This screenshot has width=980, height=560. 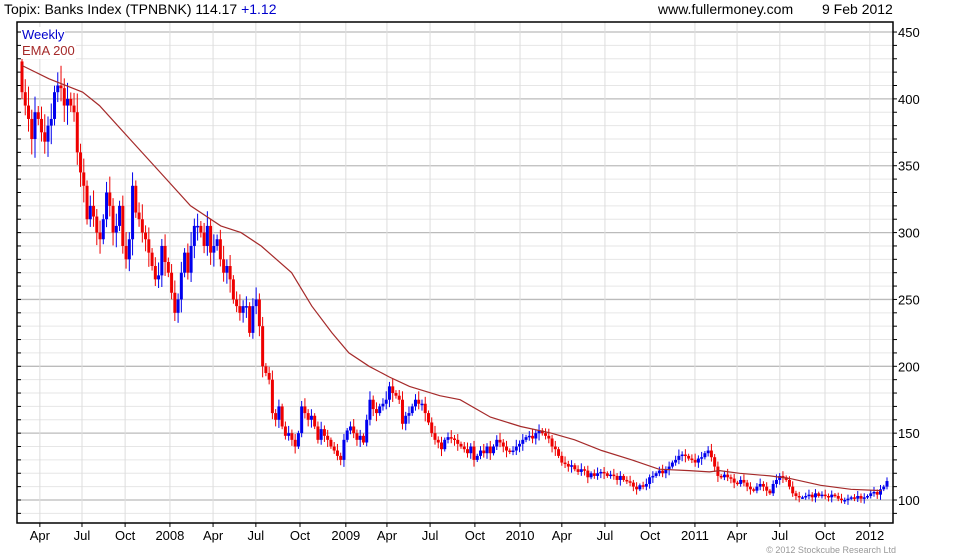 I want to click on y-tick-label: 200, so click(x=909, y=366).